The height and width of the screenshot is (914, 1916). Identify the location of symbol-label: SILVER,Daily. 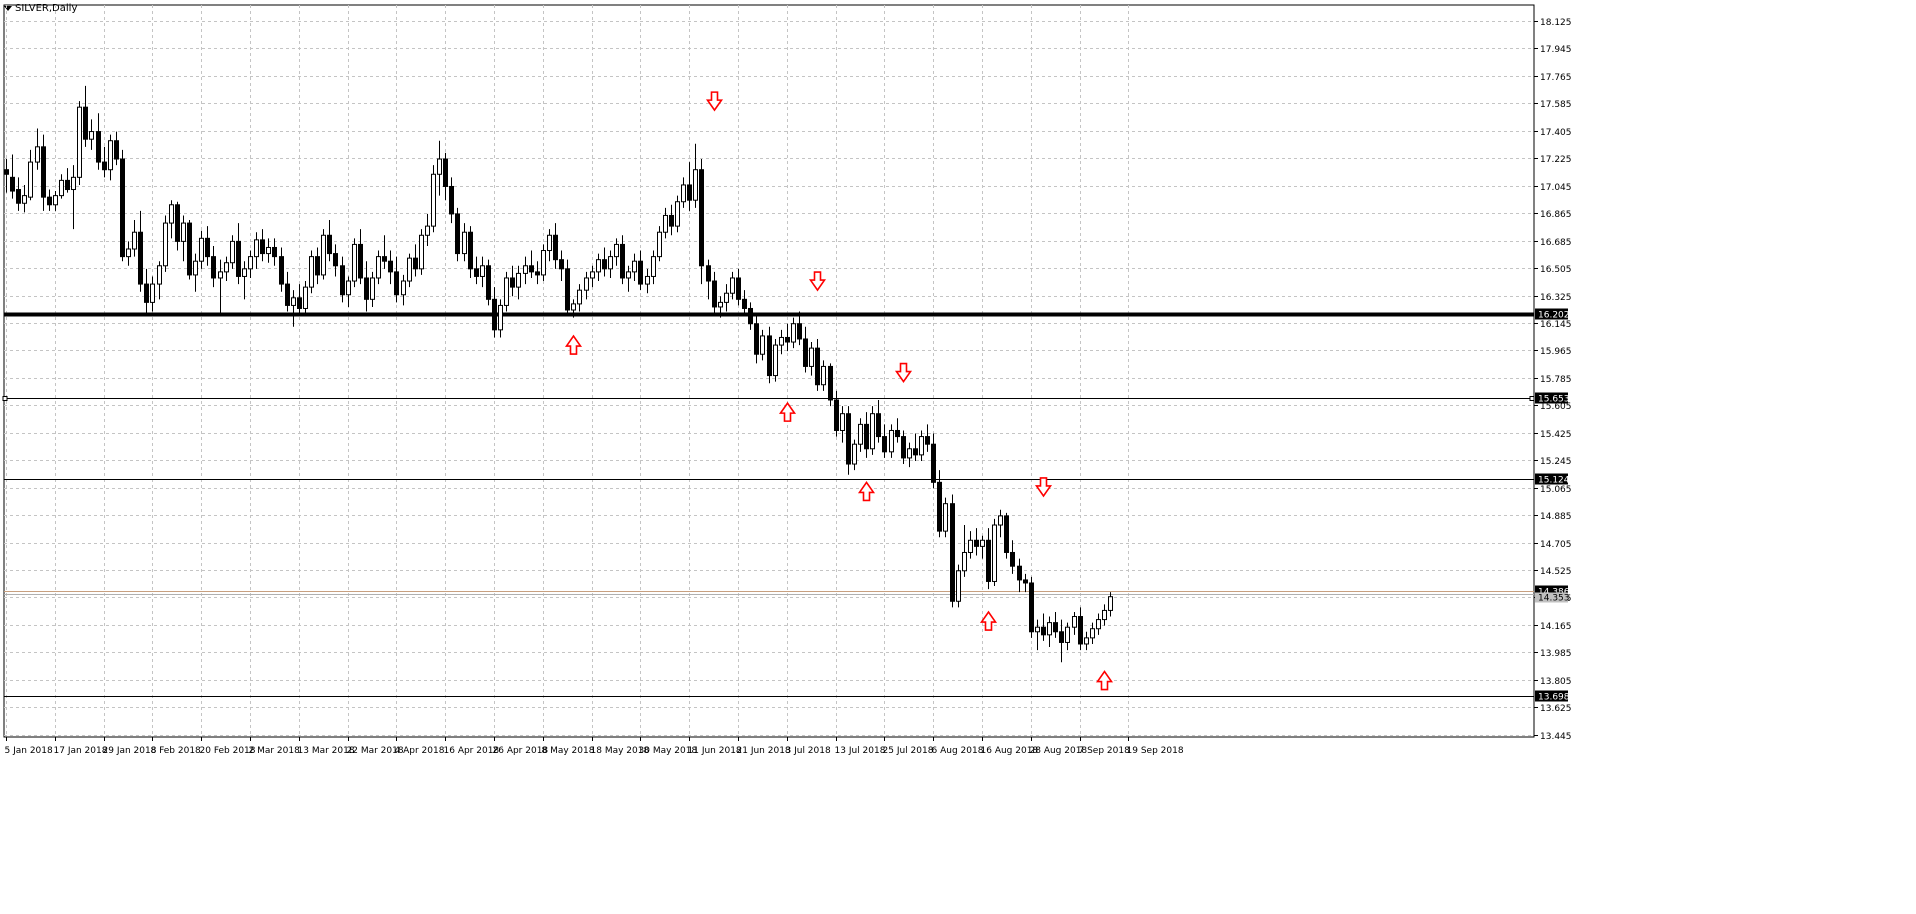
(40, 8).